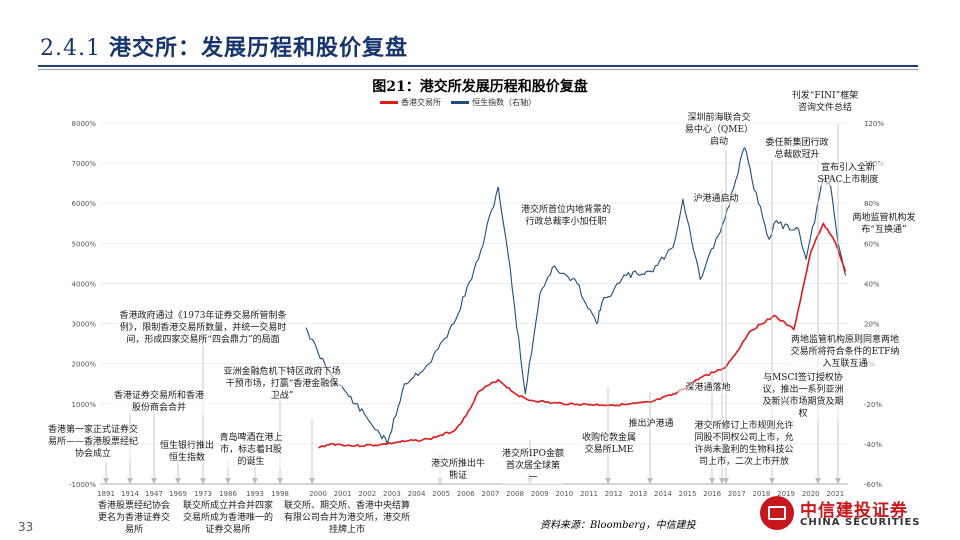 This screenshot has width=960, height=540. I want to click on annotation-ceo-li: 港交所首位内地背景的行政总裁李小加任职, so click(566, 216).